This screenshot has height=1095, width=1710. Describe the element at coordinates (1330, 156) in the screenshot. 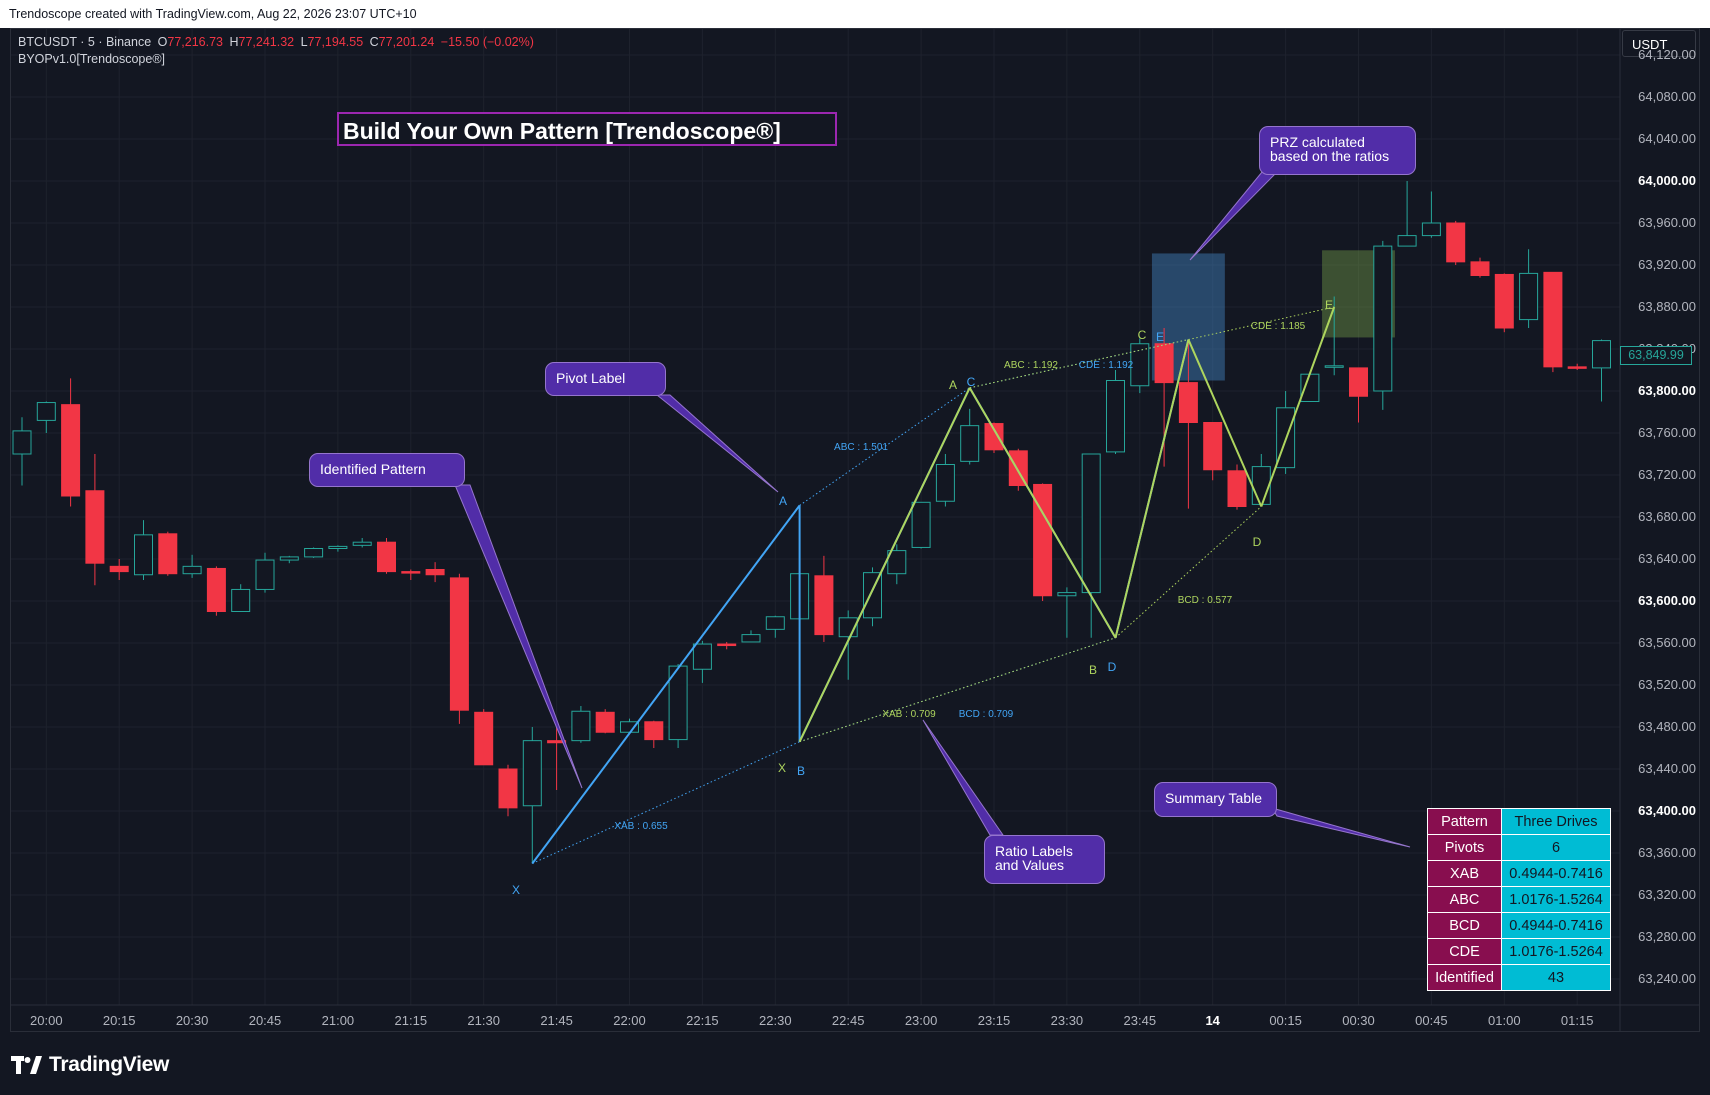

I see `callout-prz-line2: based on the ratios` at that location.